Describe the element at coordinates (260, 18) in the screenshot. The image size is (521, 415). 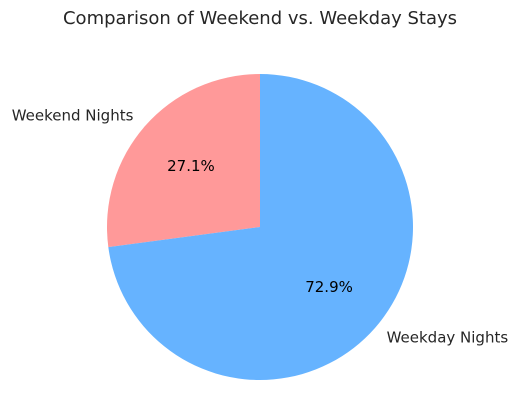
I see `chart-title: Comparison of Weekend vs. Weekday Stays` at that location.